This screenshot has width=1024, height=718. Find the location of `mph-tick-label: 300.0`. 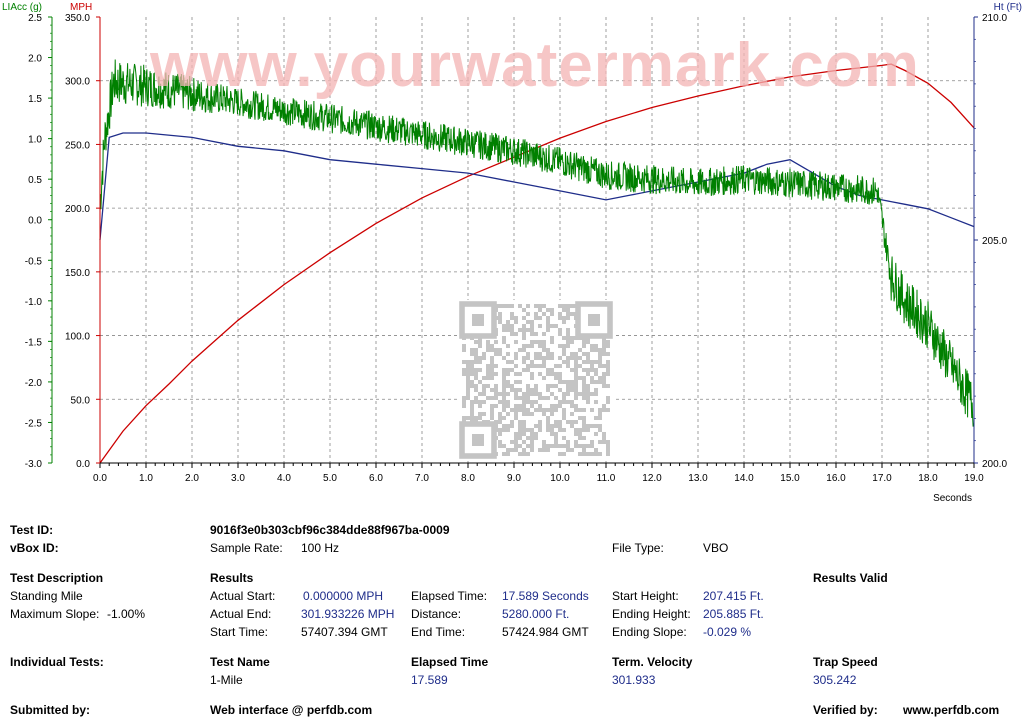

mph-tick-label: 300.0 is located at coordinates (77, 82).